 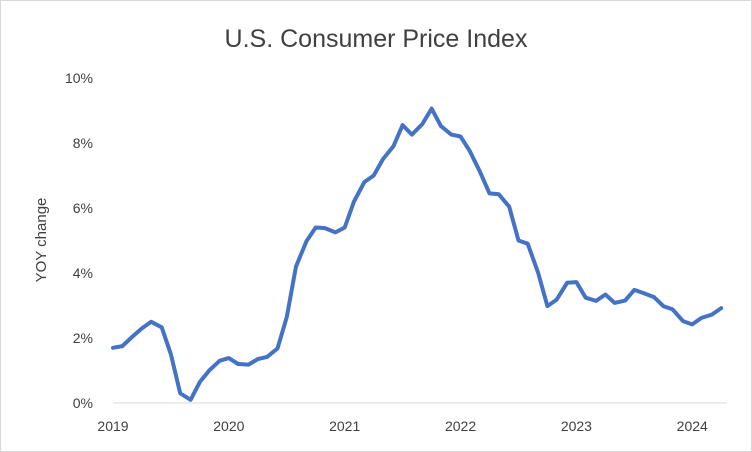 I want to click on y-tick-label: 10%, so click(x=79, y=78).